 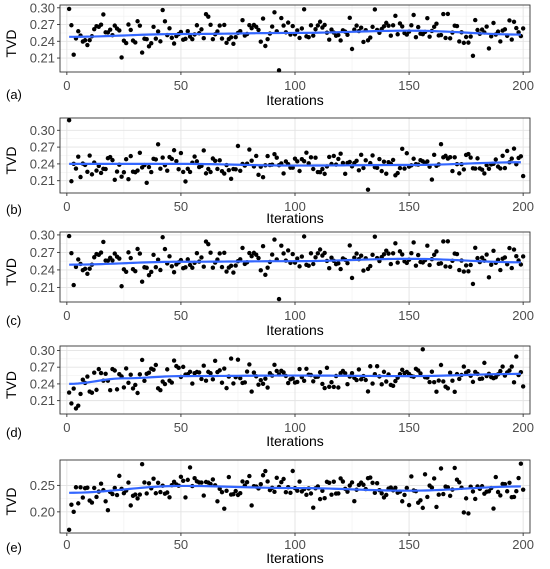 I want to click on x-tick-label: 150, so click(x=409, y=427).